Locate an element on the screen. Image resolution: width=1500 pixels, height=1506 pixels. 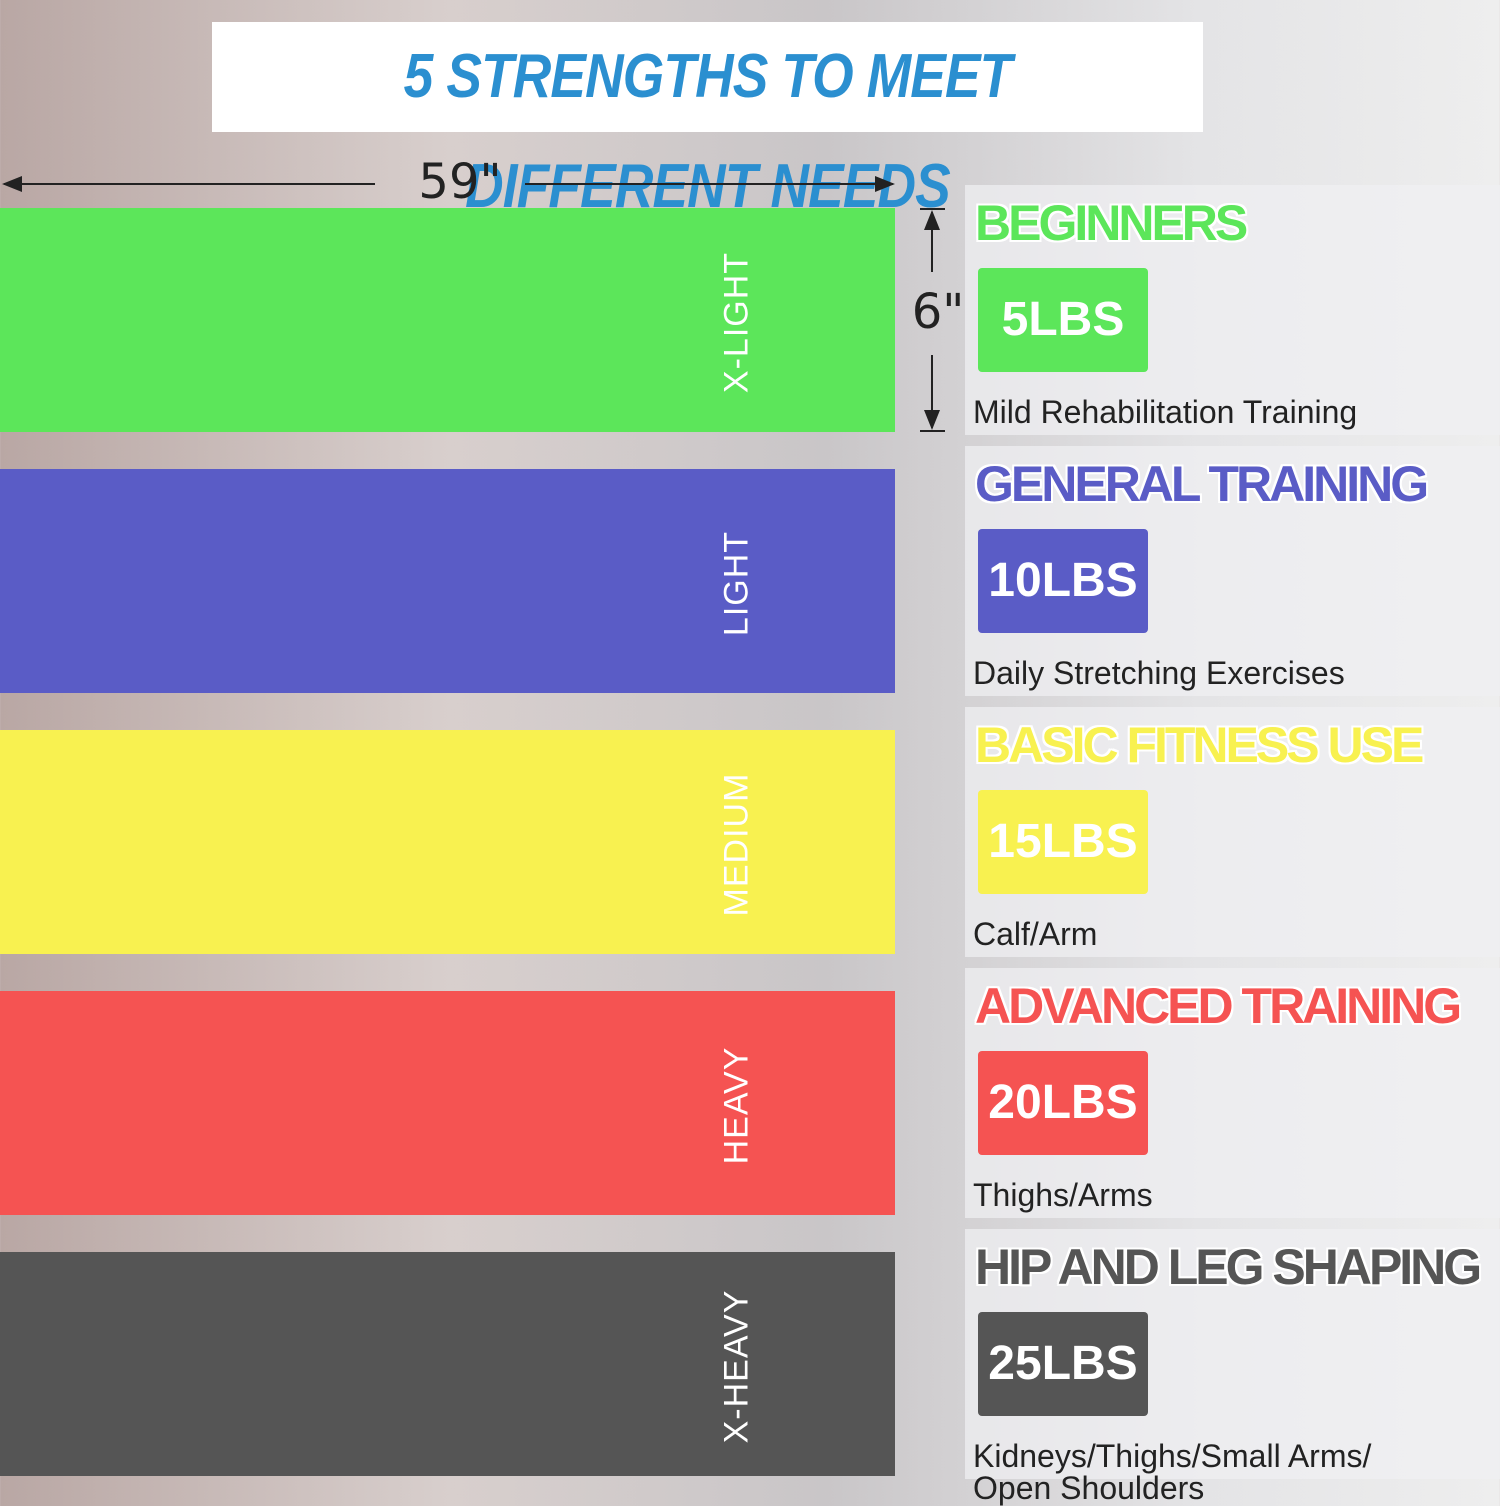
level-title: GENERAL TRAINING is located at coordinates (1202, 484).